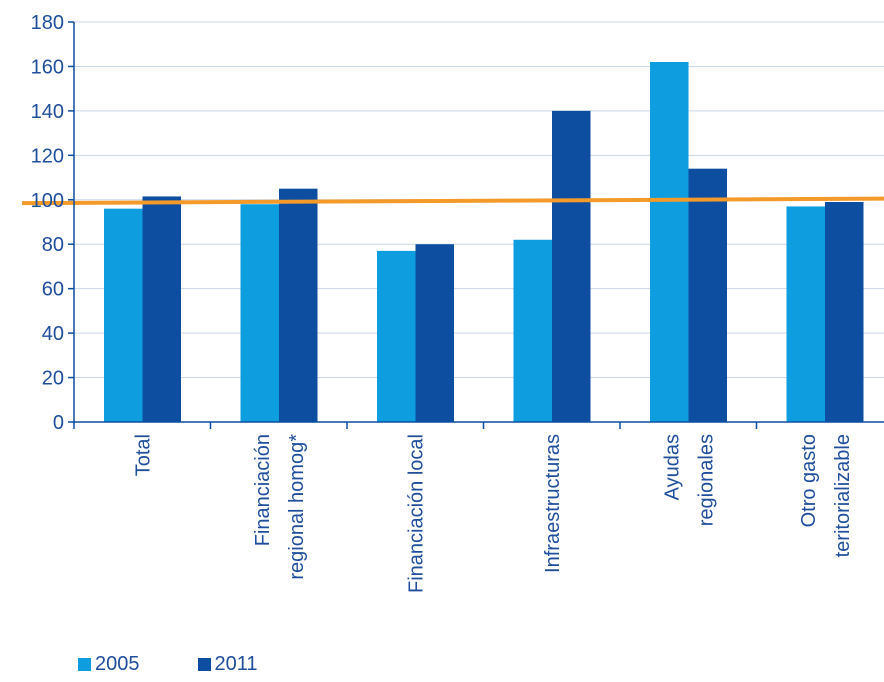 Image resolution: width=884 pixels, height=682 pixels. Describe the element at coordinates (236, 663) in the screenshot. I see `legend-label-2011: 2011` at that location.